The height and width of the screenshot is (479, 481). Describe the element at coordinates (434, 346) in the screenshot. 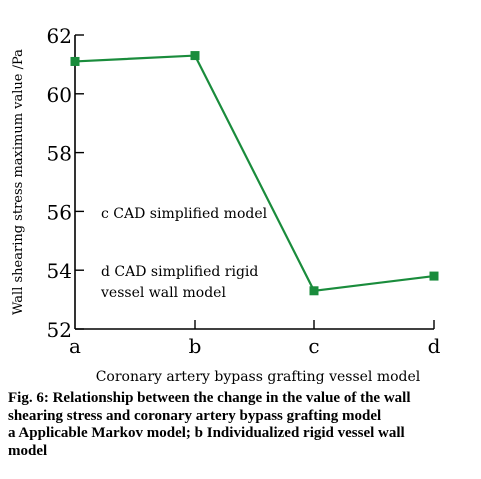

I see `x-tick-label-3: d` at that location.